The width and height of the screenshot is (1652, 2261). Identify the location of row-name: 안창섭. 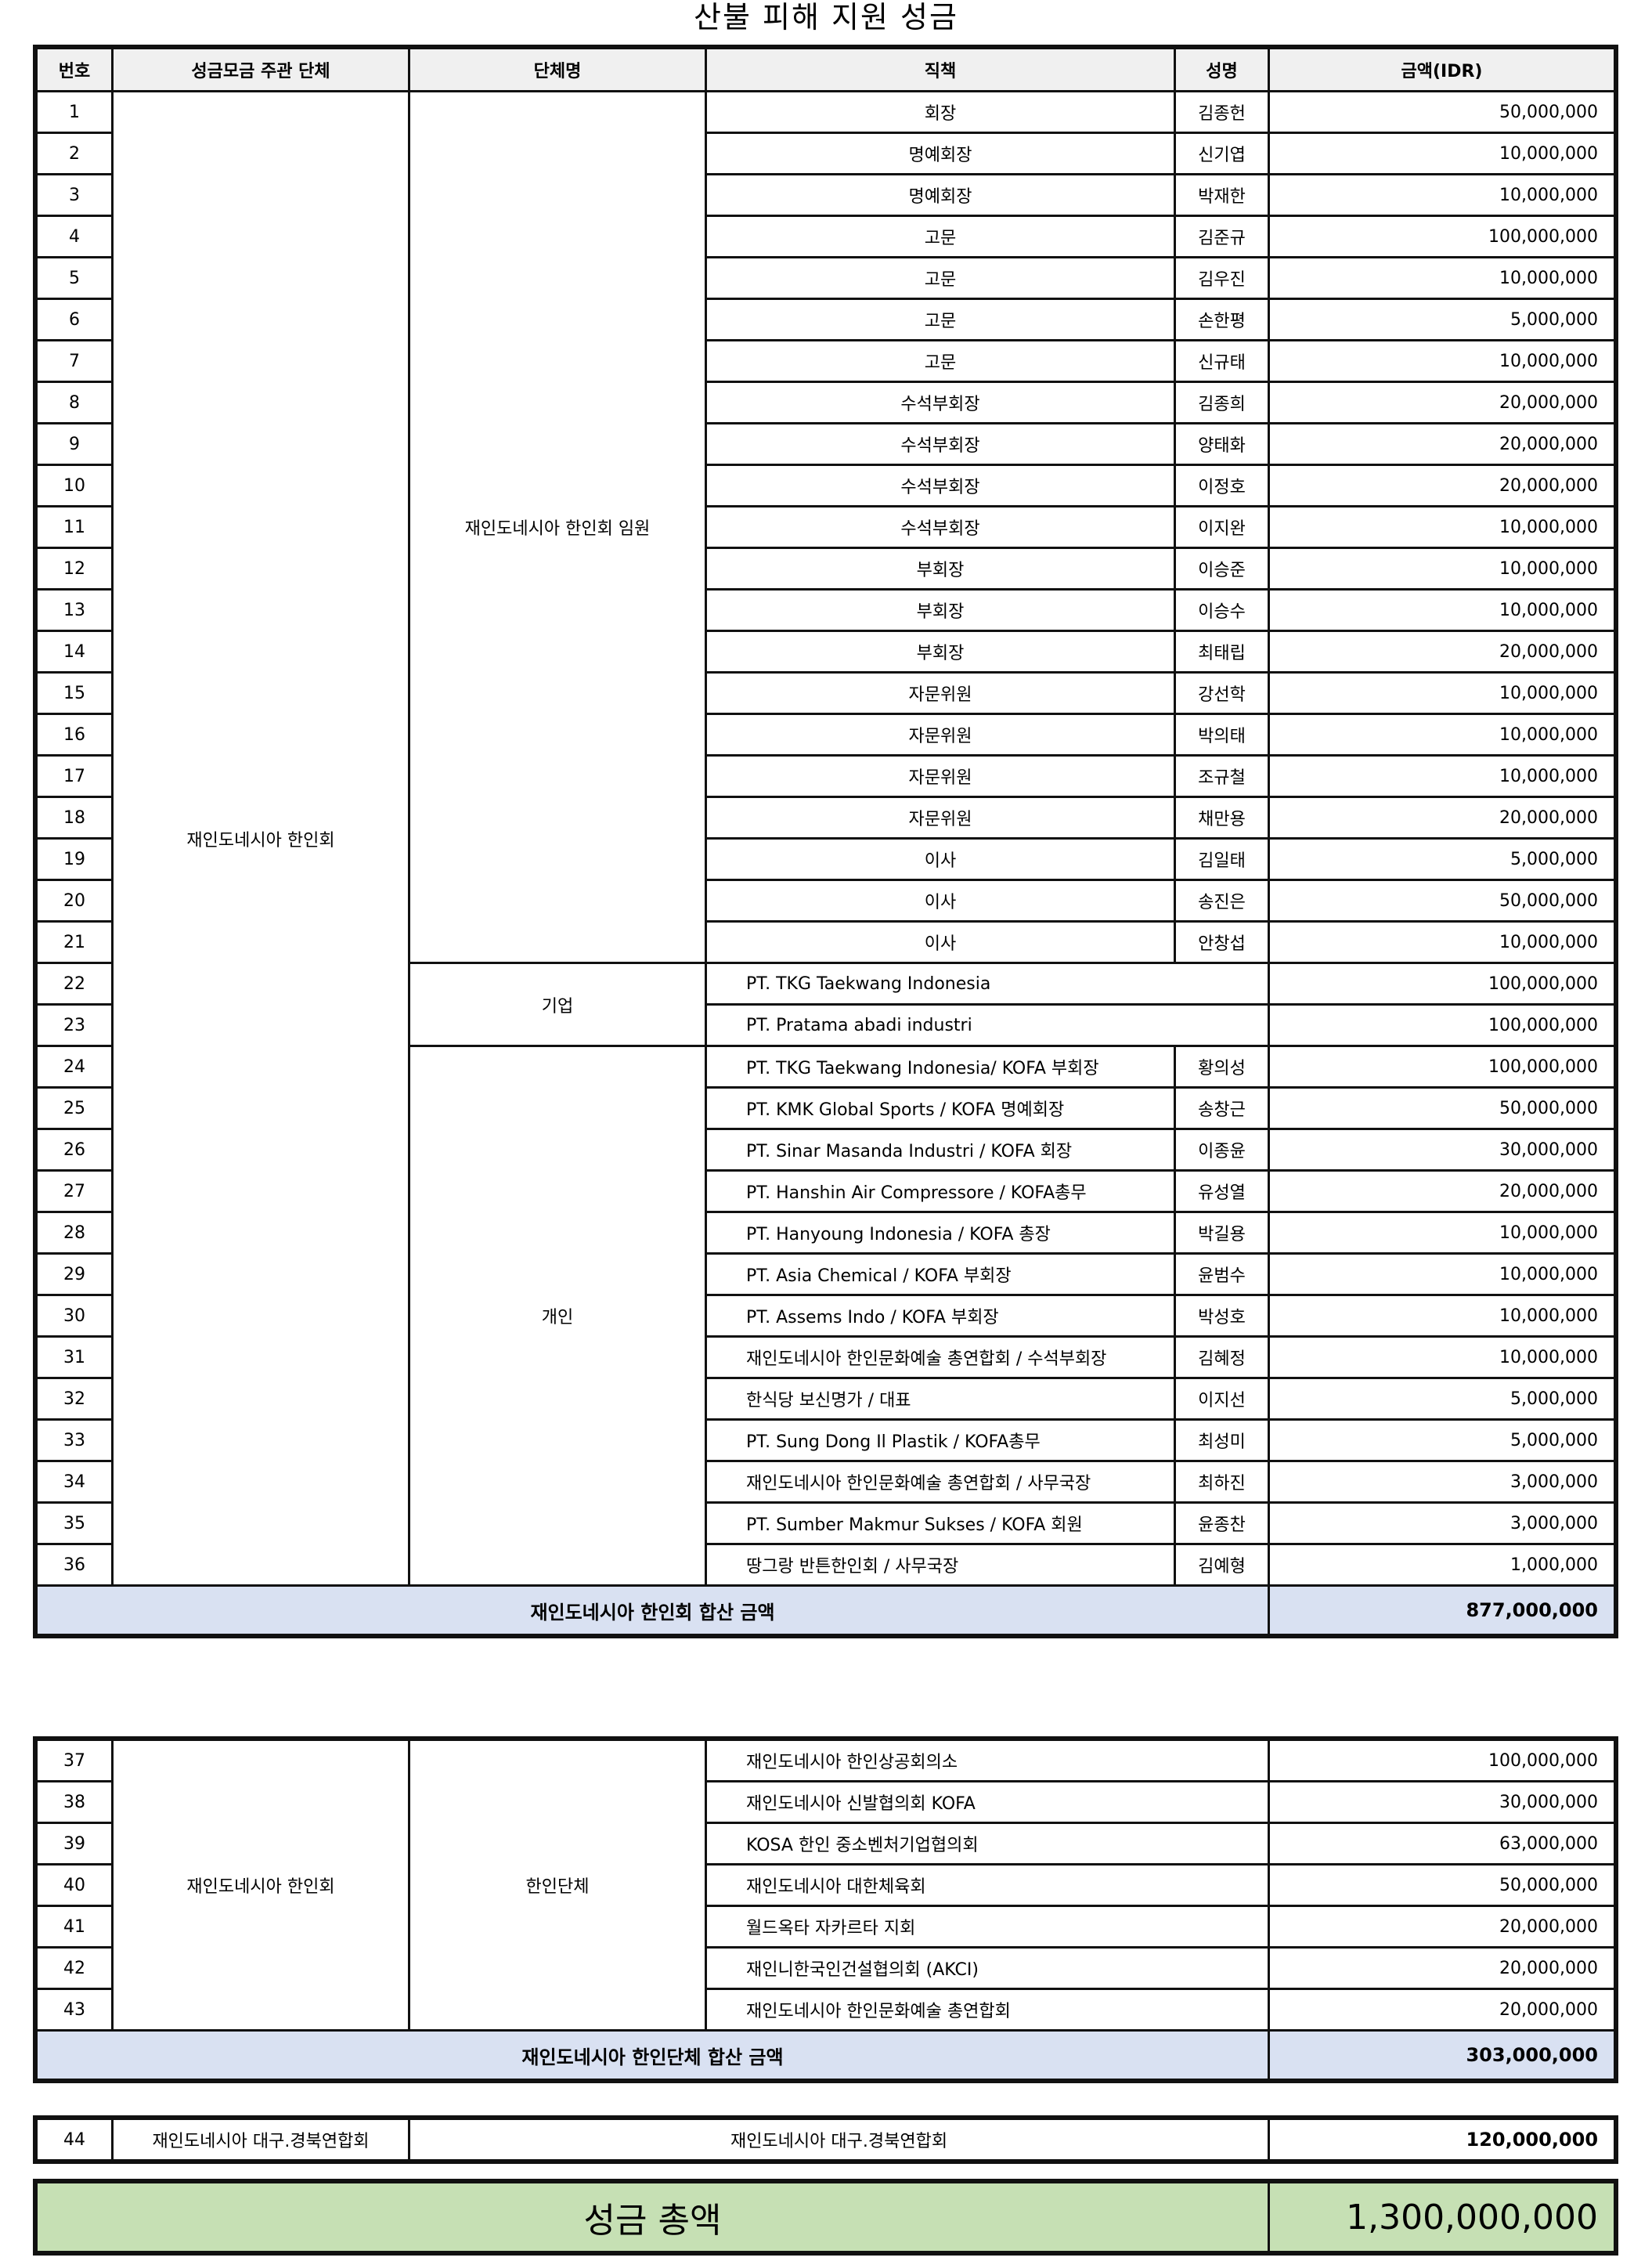
(1222, 942).